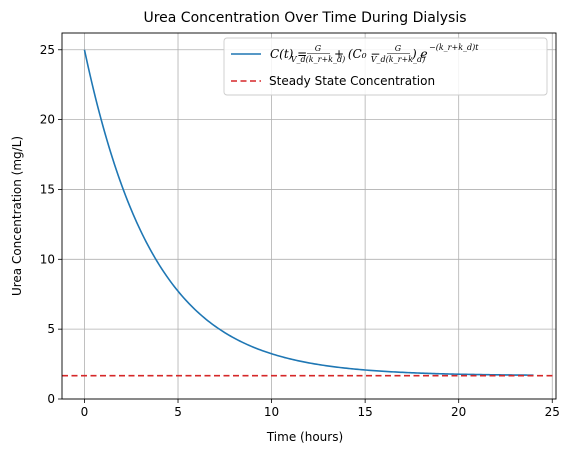 The height and width of the screenshot is (453, 568). What do you see at coordinates (454, 47) in the screenshot?
I see `svg-text: −(k_r+k_d)t` at bounding box center [454, 47].